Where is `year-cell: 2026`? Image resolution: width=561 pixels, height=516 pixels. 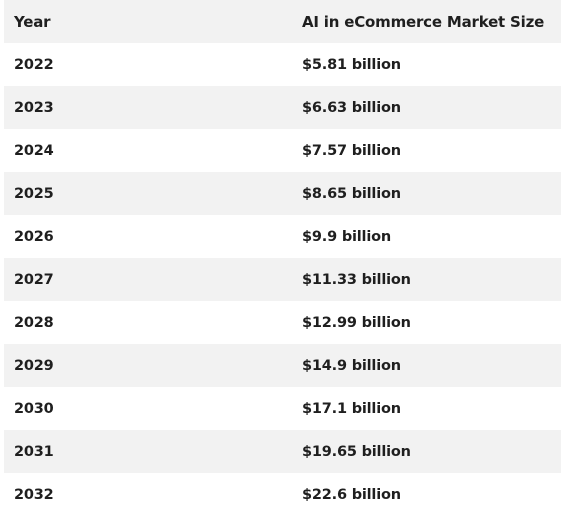
year-cell: 2026 is located at coordinates (34, 236).